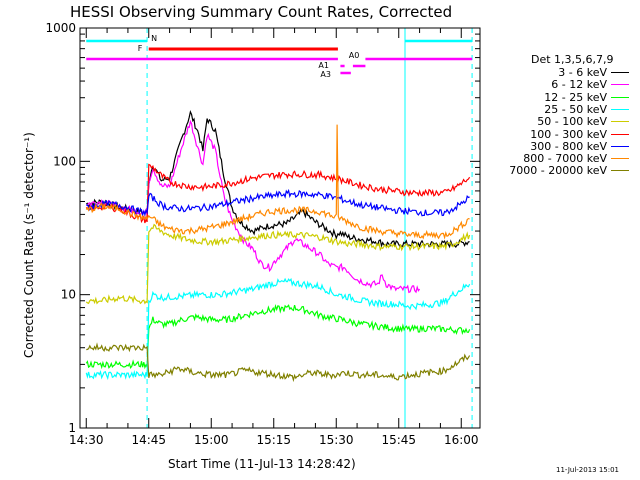 This screenshot has height=480, width=640. Describe the element at coordinates (568, 134) in the screenshot. I see `legend-label: 100 - 300 keV` at that location.